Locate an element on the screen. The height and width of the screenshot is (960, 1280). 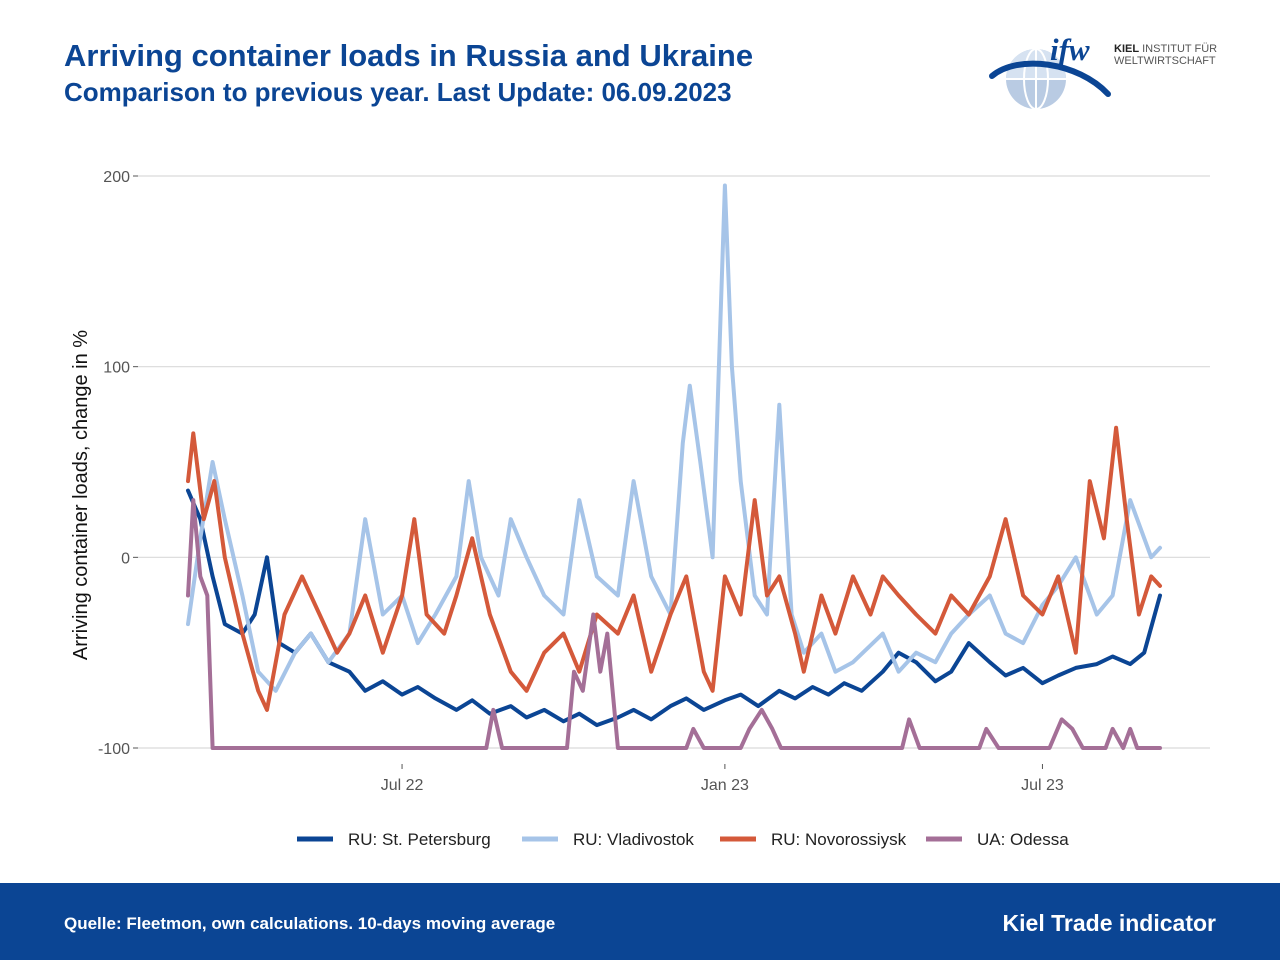
y-tick-label: 100 is located at coordinates (116, 368).